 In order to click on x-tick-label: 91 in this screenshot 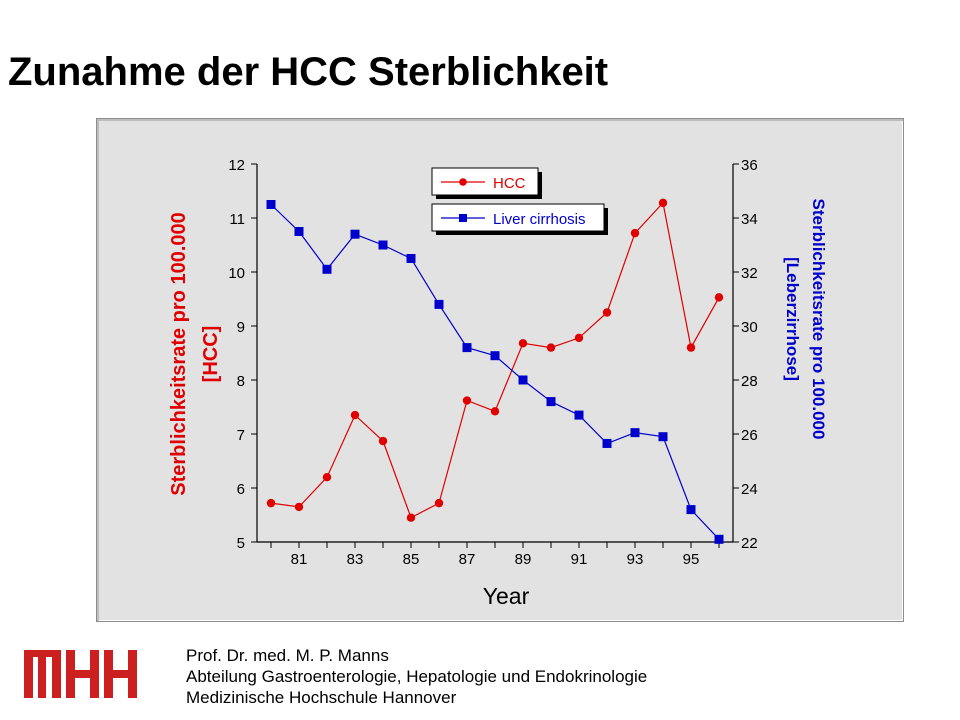, I will do `click(579, 559)`.